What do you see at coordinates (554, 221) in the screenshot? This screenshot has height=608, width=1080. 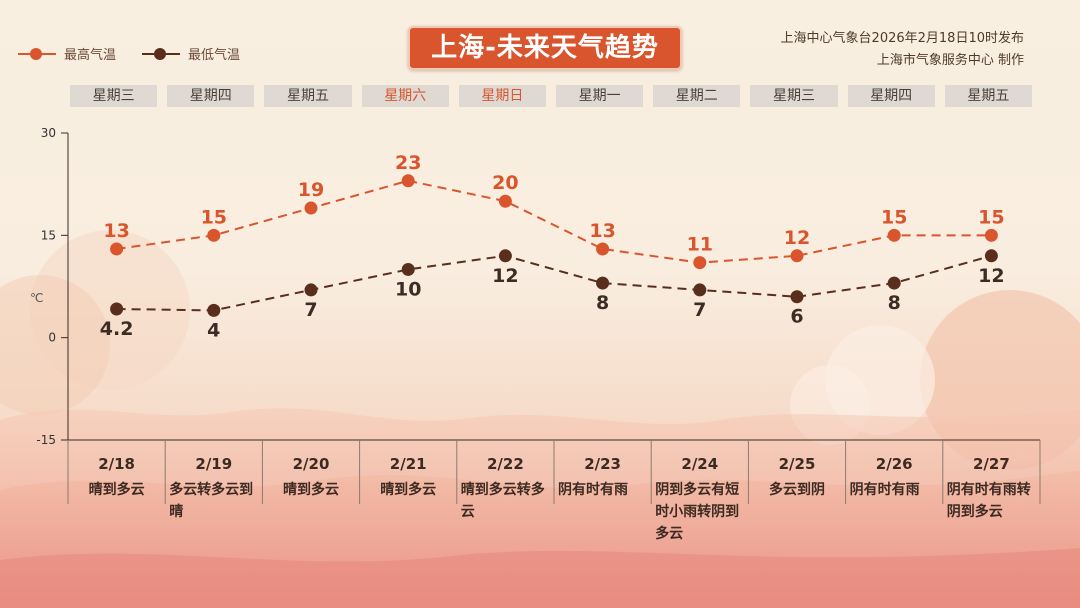 I see `series-line-high` at bounding box center [554, 221].